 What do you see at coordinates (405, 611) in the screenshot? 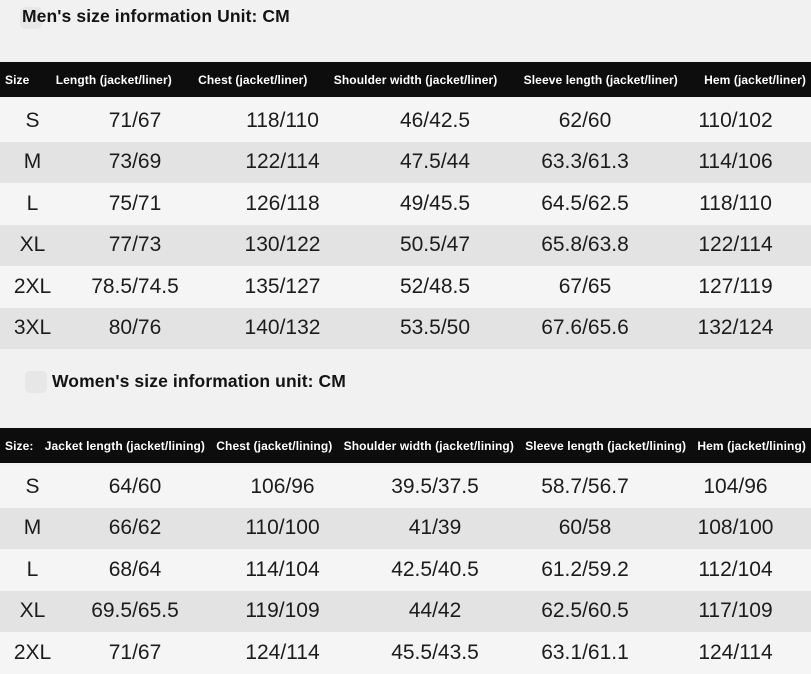
I see `table-row: XL 69.5/65.5 119/109 44/42 62.5/60.5 117/109` at bounding box center [405, 611].